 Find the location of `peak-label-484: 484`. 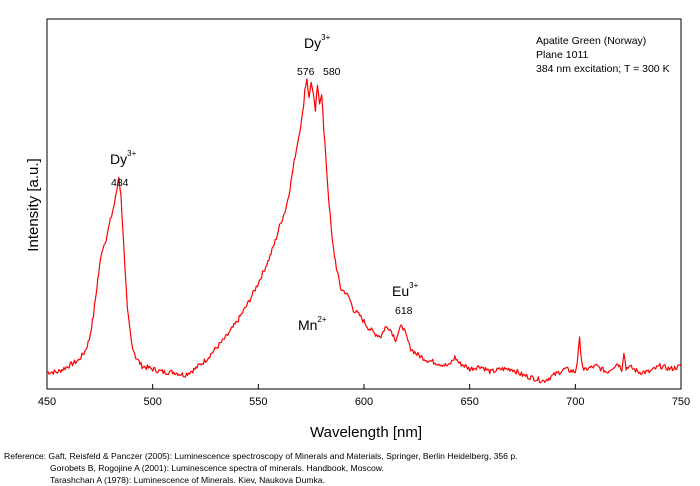

peak-label-484: 484 is located at coordinates (120, 183).